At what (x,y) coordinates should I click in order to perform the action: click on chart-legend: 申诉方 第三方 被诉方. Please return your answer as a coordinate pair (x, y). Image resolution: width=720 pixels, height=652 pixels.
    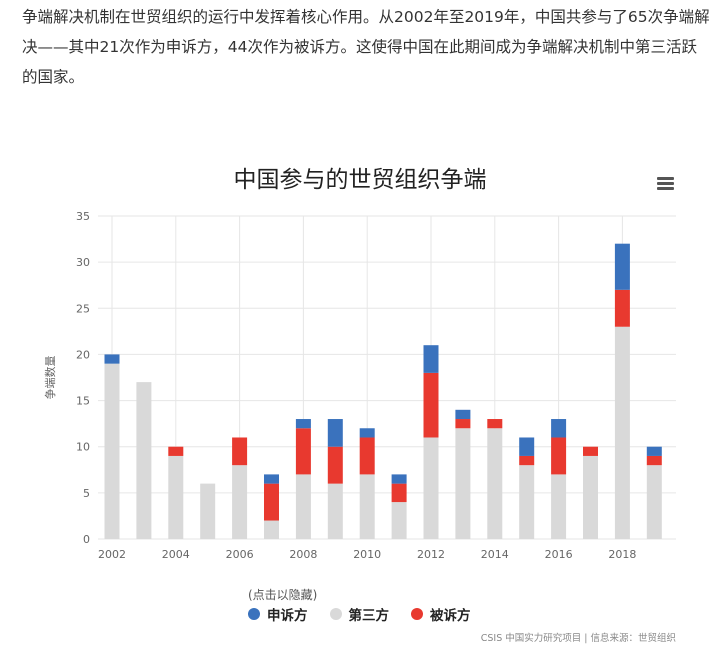
    Looking at the image, I should click on (359, 614).